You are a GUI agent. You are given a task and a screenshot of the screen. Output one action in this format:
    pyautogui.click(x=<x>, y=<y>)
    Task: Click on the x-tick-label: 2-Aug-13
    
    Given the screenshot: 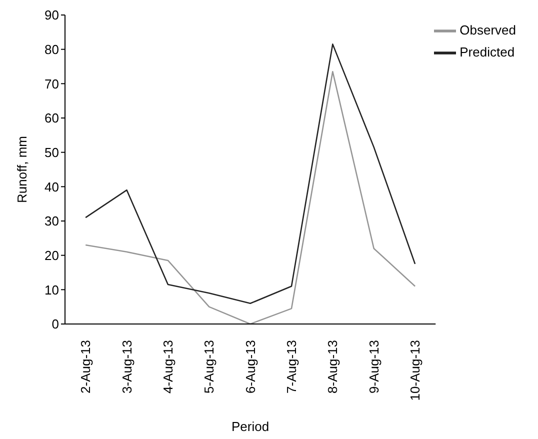 What is the action you would take?
    pyautogui.click(x=86, y=367)
    